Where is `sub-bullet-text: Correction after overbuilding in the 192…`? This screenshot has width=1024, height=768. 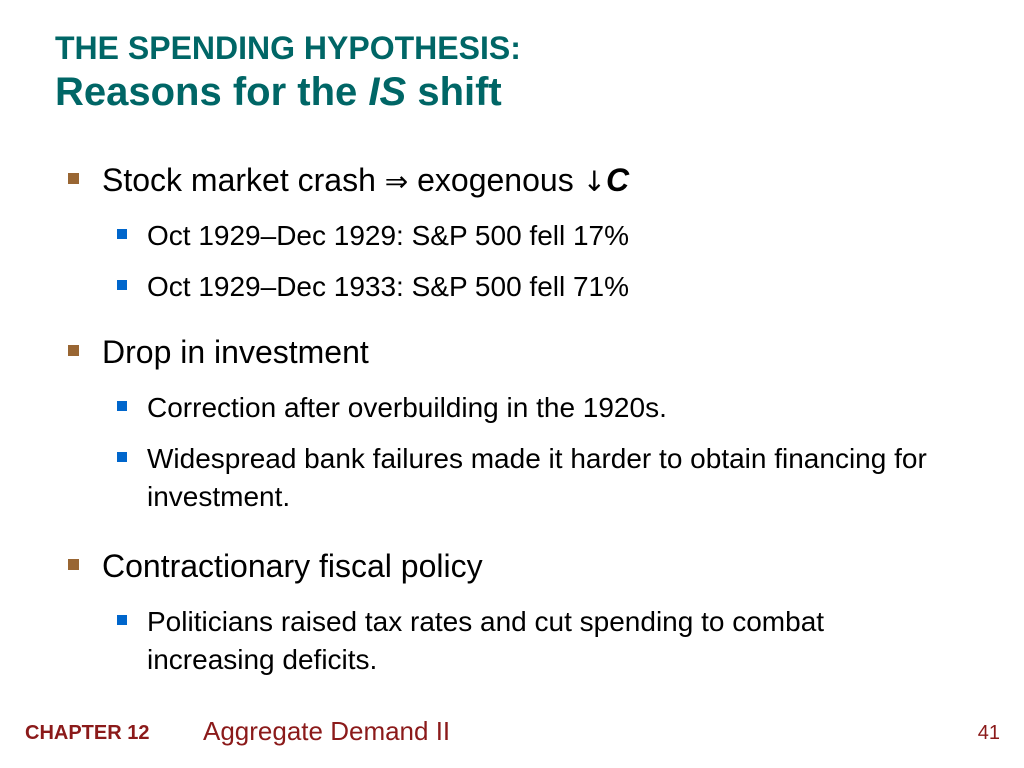 sub-bullet-text: Correction after overbuilding in the 192… is located at coordinates (407, 407).